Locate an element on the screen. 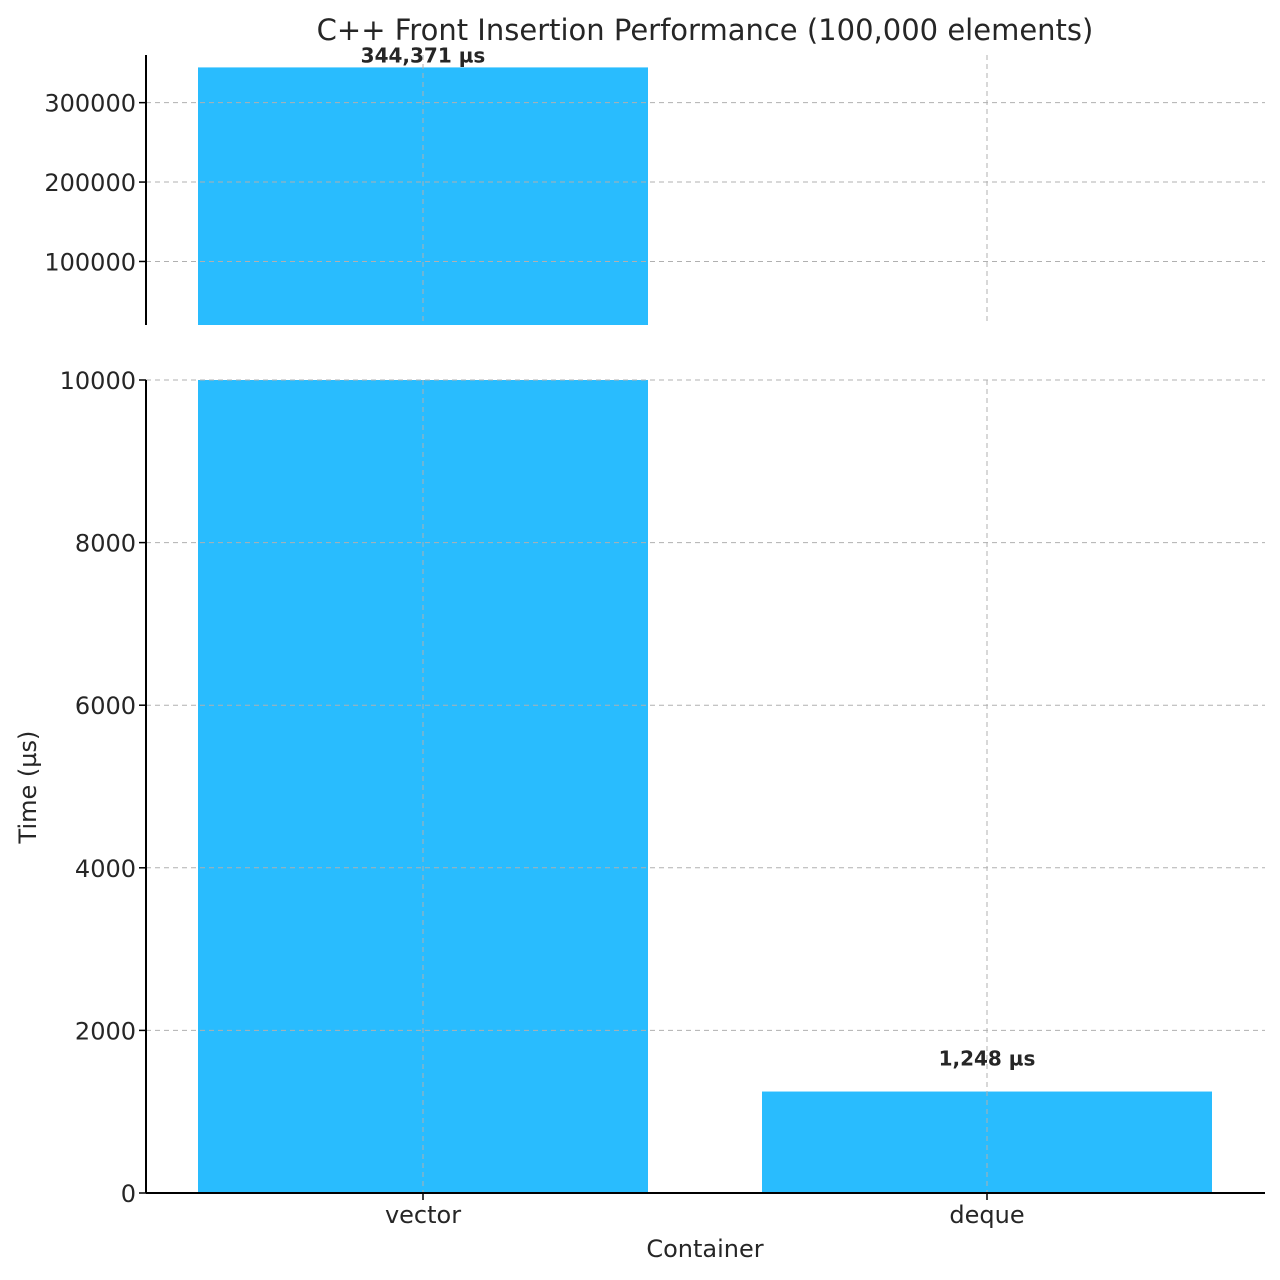 The width and height of the screenshot is (1280, 1280). x-tick-label: deque is located at coordinates (986, 1215).